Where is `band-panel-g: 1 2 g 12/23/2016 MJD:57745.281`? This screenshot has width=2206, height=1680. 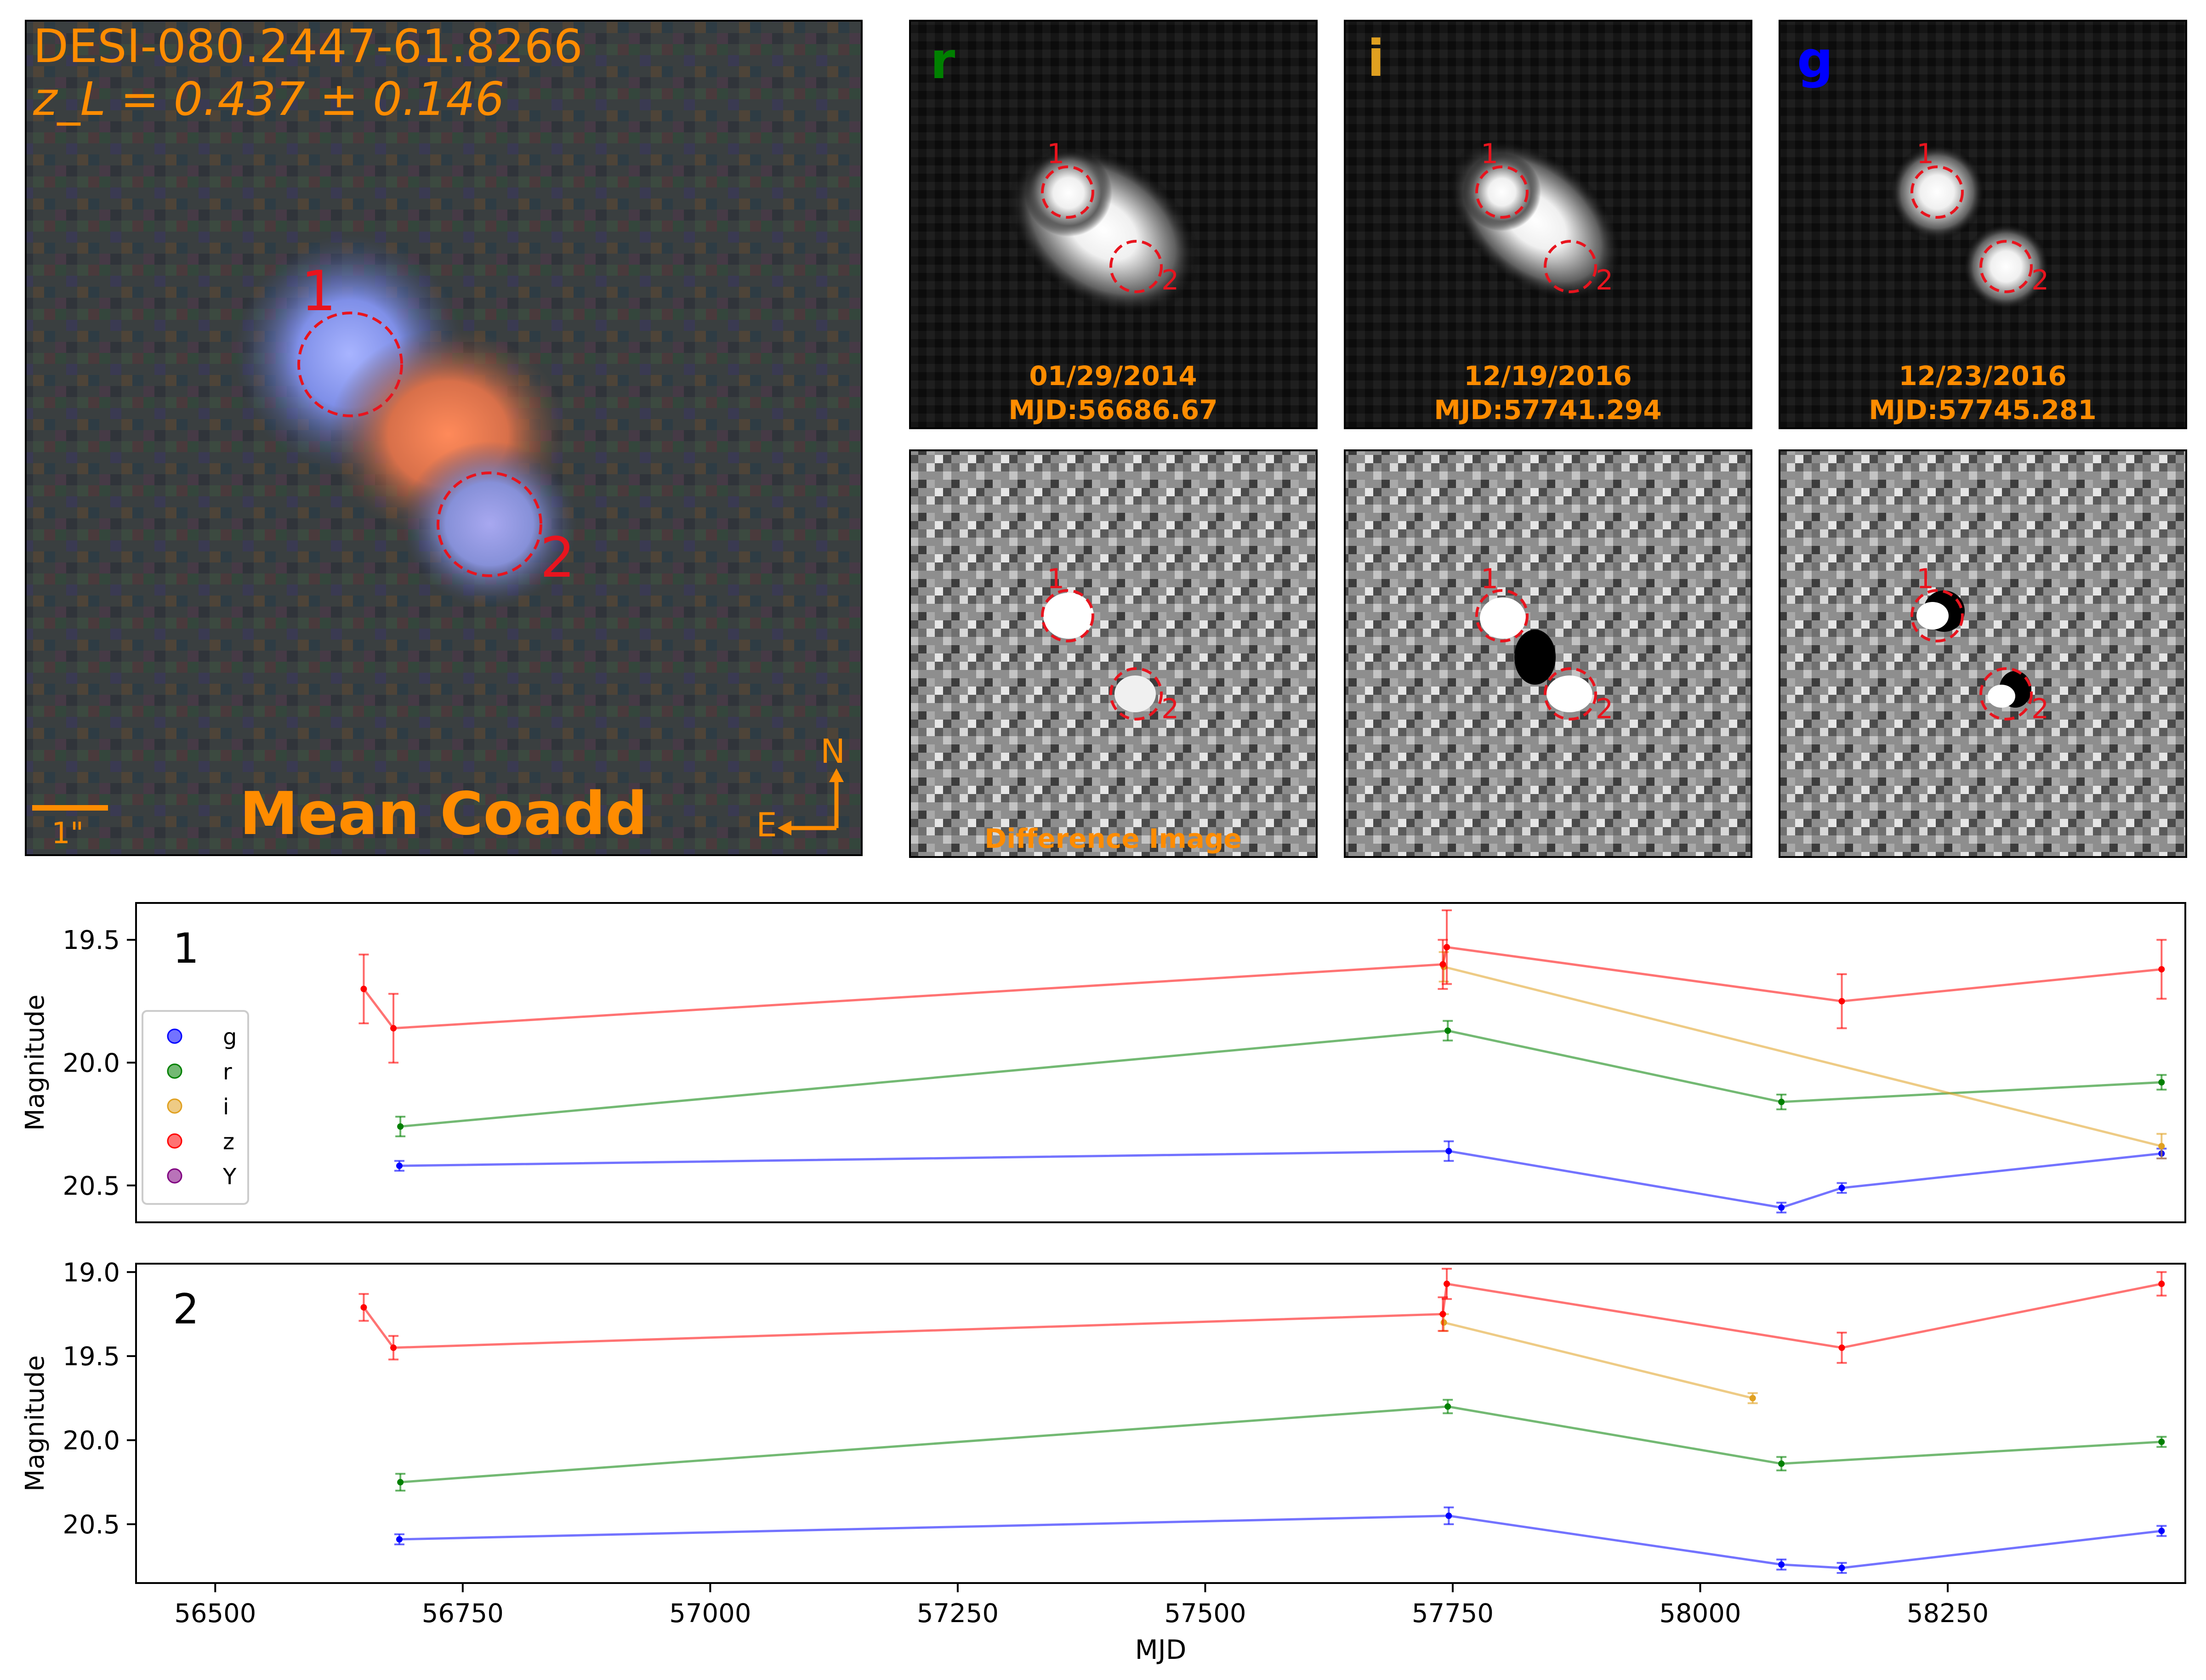
band-panel-g: 1 2 g 12/23/2016 MJD:57745.281 is located at coordinates (1983, 224).